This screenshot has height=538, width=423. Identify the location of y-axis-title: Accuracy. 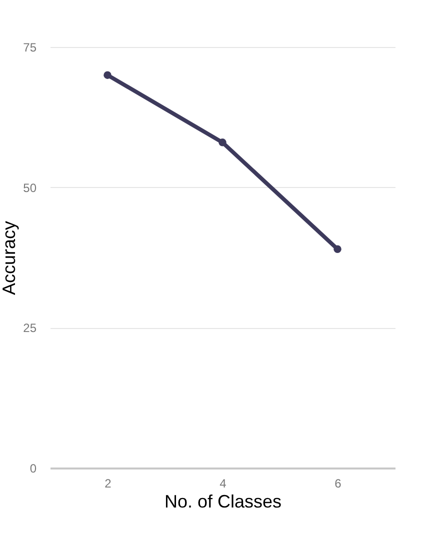
(10, 258).